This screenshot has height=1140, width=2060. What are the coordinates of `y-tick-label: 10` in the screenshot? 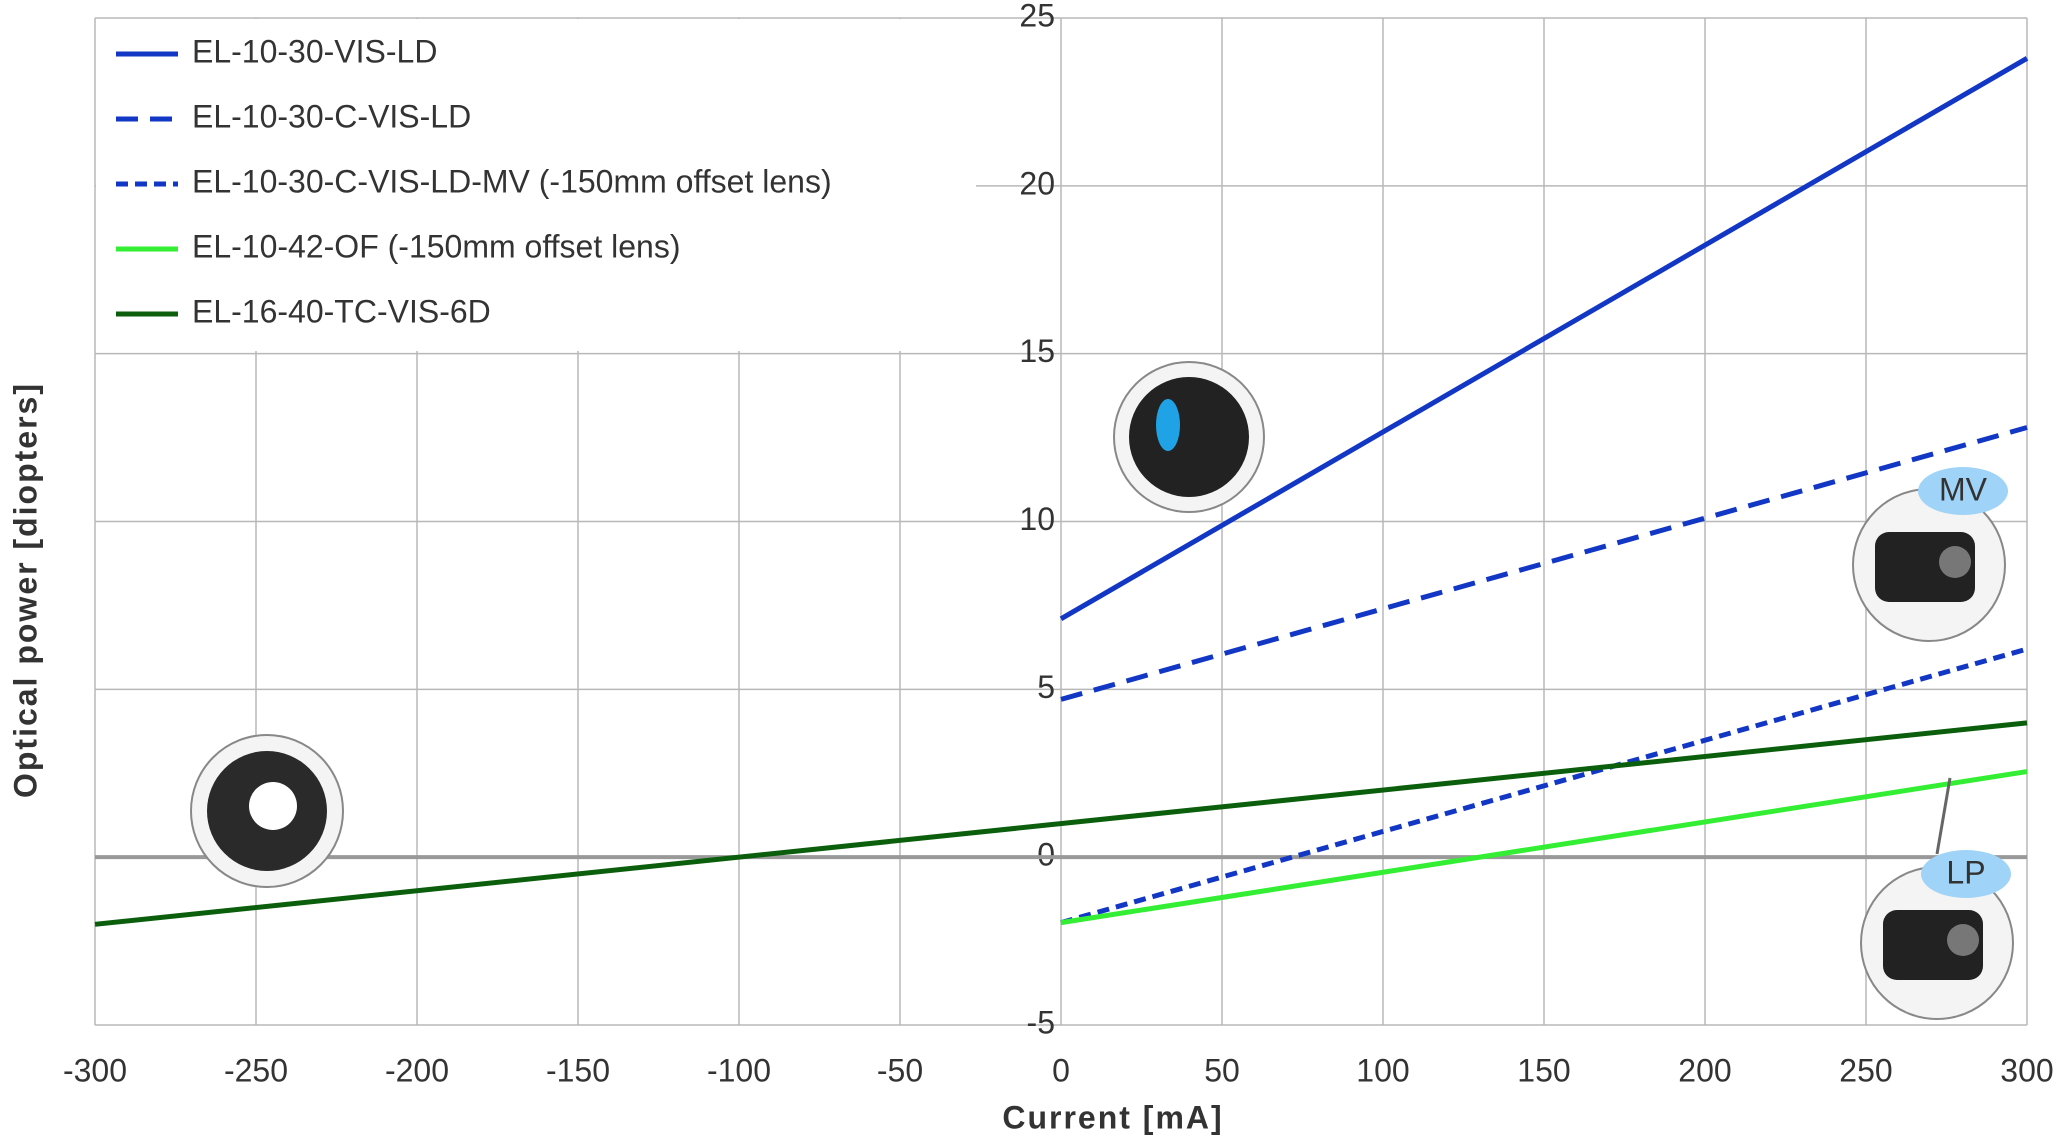 It's located at (1037, 519).